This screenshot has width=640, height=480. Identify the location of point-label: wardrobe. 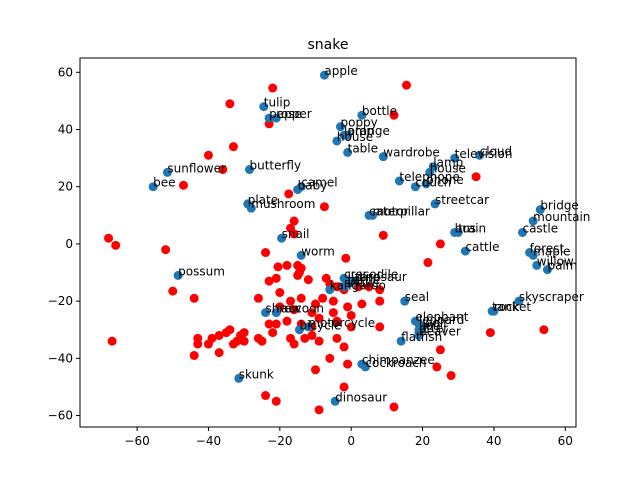
(411, 153).